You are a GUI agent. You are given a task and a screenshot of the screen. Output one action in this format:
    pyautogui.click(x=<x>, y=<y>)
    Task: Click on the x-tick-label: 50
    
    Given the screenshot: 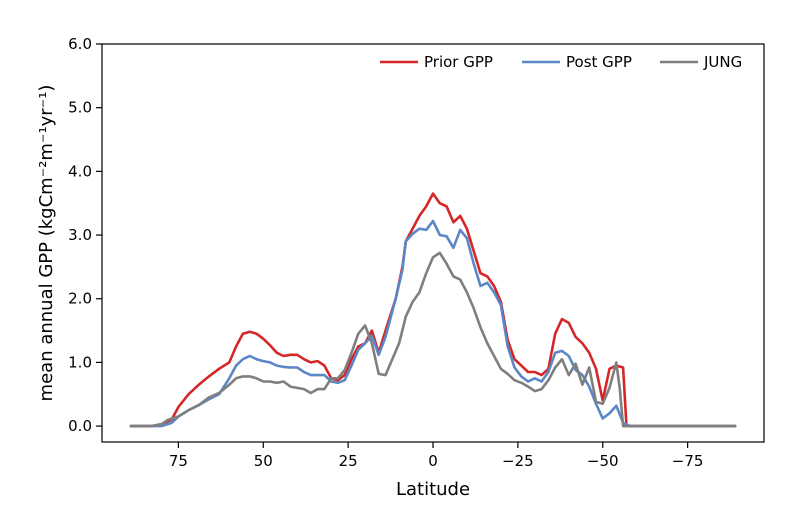 What is the action you would take?
    pyautogui.click(x=263, y=461)
    